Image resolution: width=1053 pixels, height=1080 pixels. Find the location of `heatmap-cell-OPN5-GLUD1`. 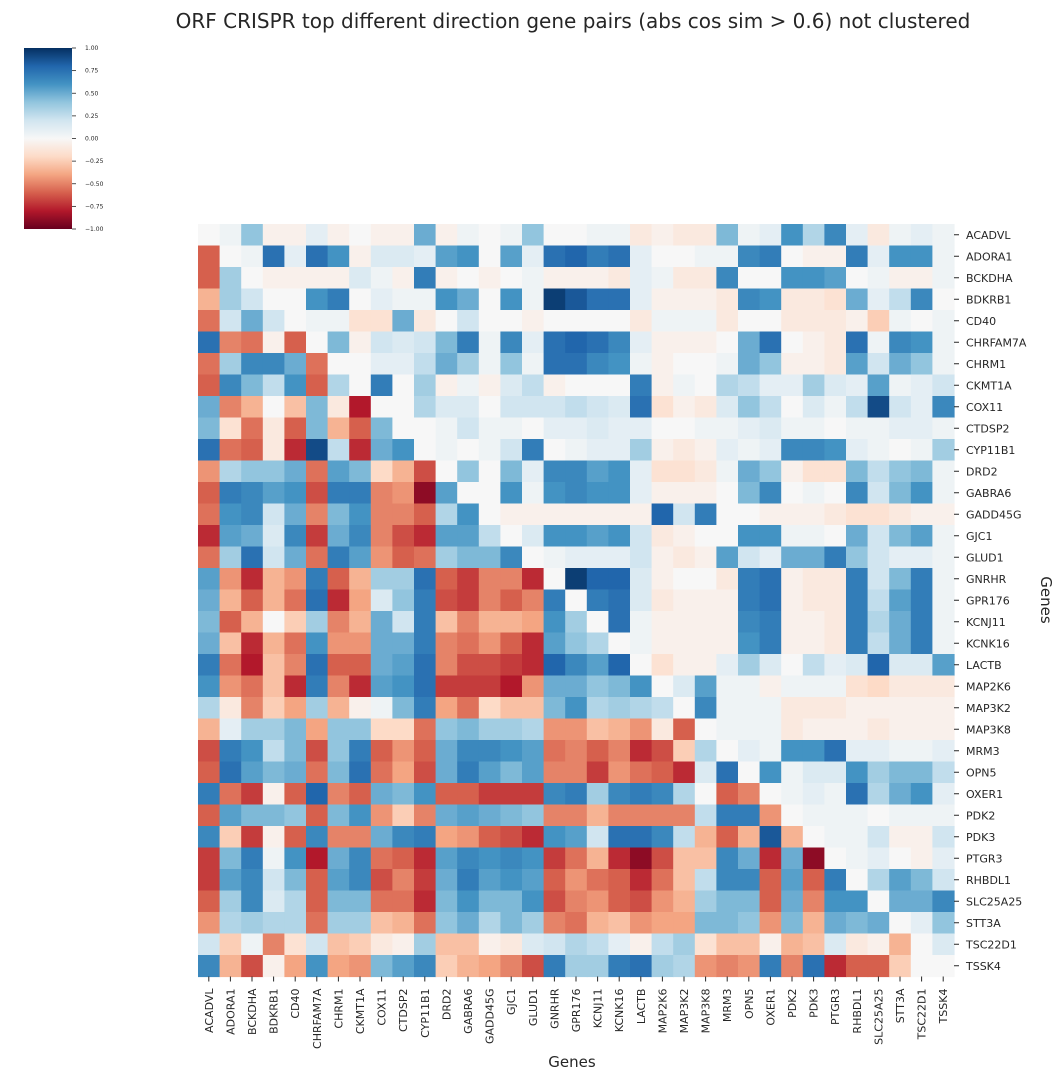

heatmap-cell-OPN5-GLUD1 is located at coordinates (533, 772).